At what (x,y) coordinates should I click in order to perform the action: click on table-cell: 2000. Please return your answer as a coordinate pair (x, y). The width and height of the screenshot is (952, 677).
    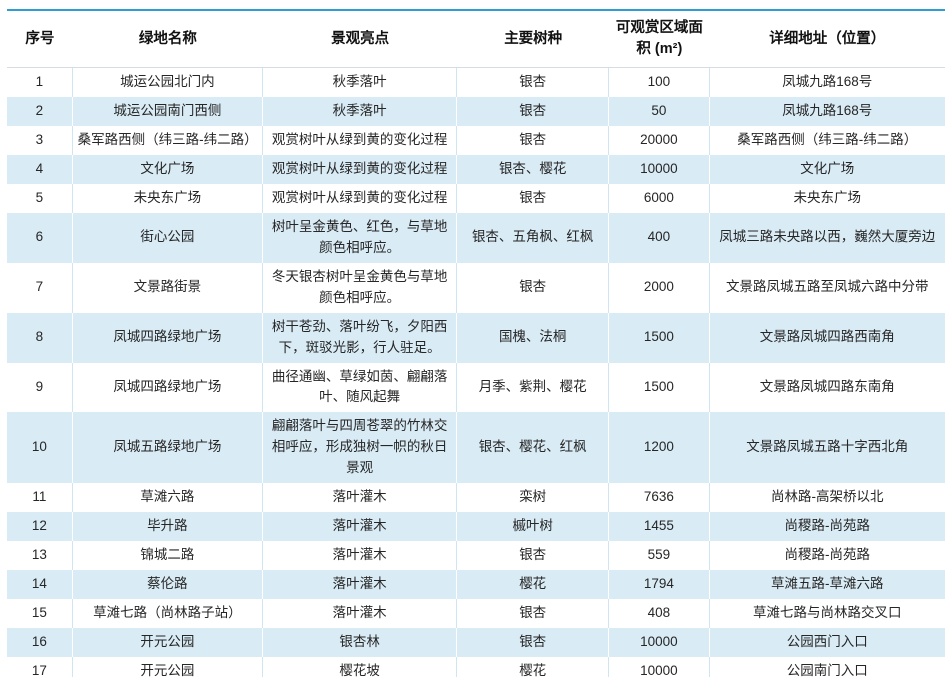
    Looking at the image, I should click on (659, 287).